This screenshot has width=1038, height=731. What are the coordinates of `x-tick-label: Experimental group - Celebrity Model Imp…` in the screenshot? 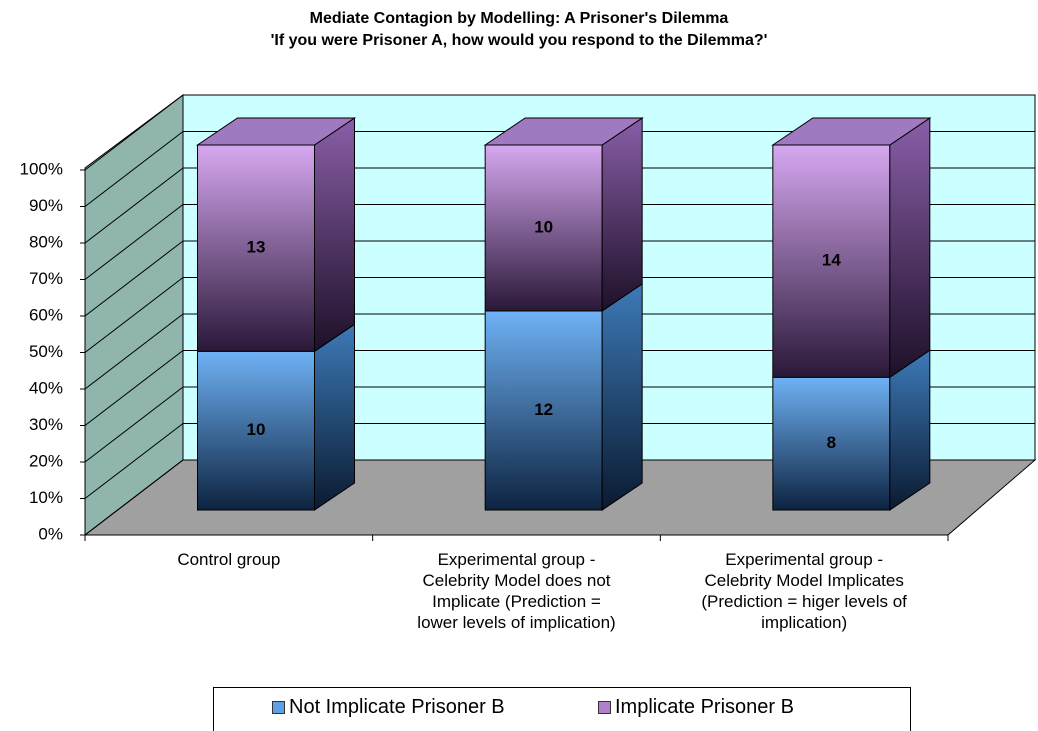 It's located at (804, 591).